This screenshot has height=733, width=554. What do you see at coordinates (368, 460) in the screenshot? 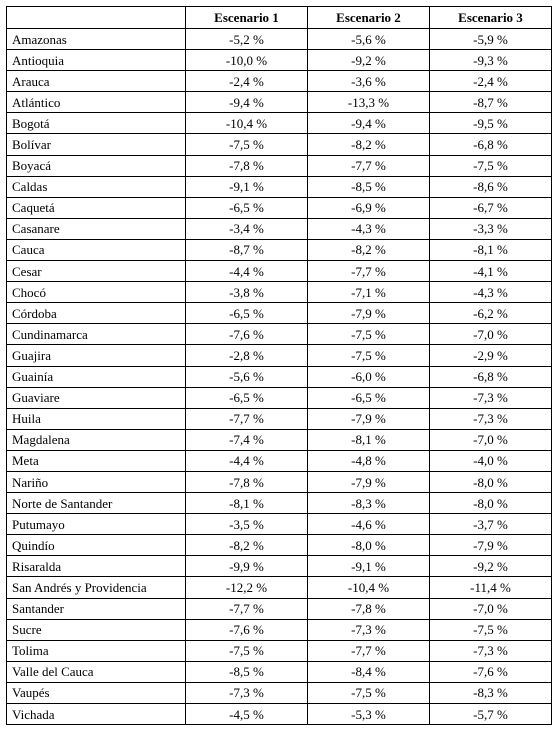
I see `scenario-value: -4,8 %` at bounding box center [368, 460].